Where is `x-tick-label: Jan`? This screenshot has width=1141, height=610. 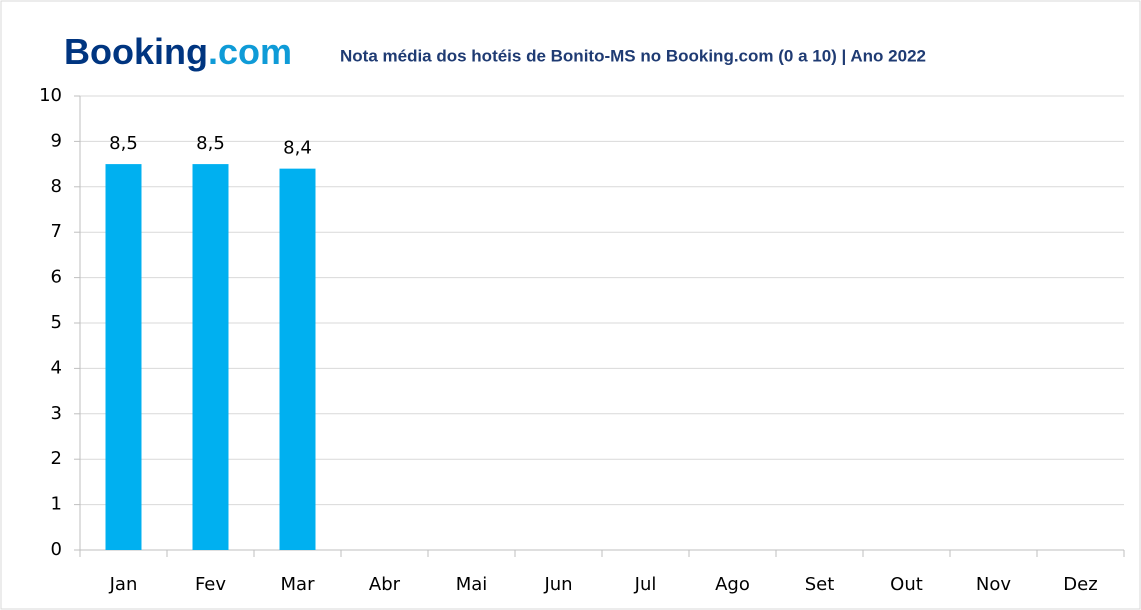 x-tick-label: Jan is located at coordinates (123, 584).